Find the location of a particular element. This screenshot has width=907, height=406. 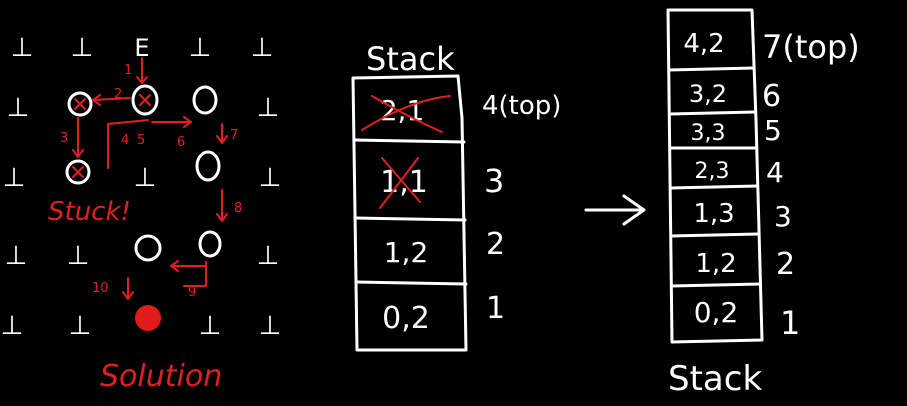

right-stack-level-6: 6 is located at coordinates (771, 96).